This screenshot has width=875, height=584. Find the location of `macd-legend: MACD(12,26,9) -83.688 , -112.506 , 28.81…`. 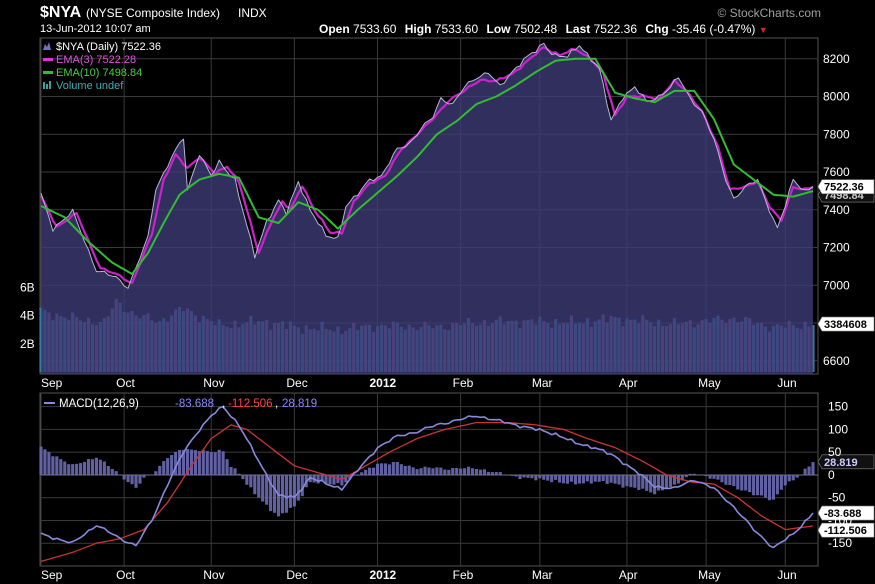

macd-legend: MACD(12,26,9) -83.688 , -112.506 , 28.81… is located at coordinates (180, 404).